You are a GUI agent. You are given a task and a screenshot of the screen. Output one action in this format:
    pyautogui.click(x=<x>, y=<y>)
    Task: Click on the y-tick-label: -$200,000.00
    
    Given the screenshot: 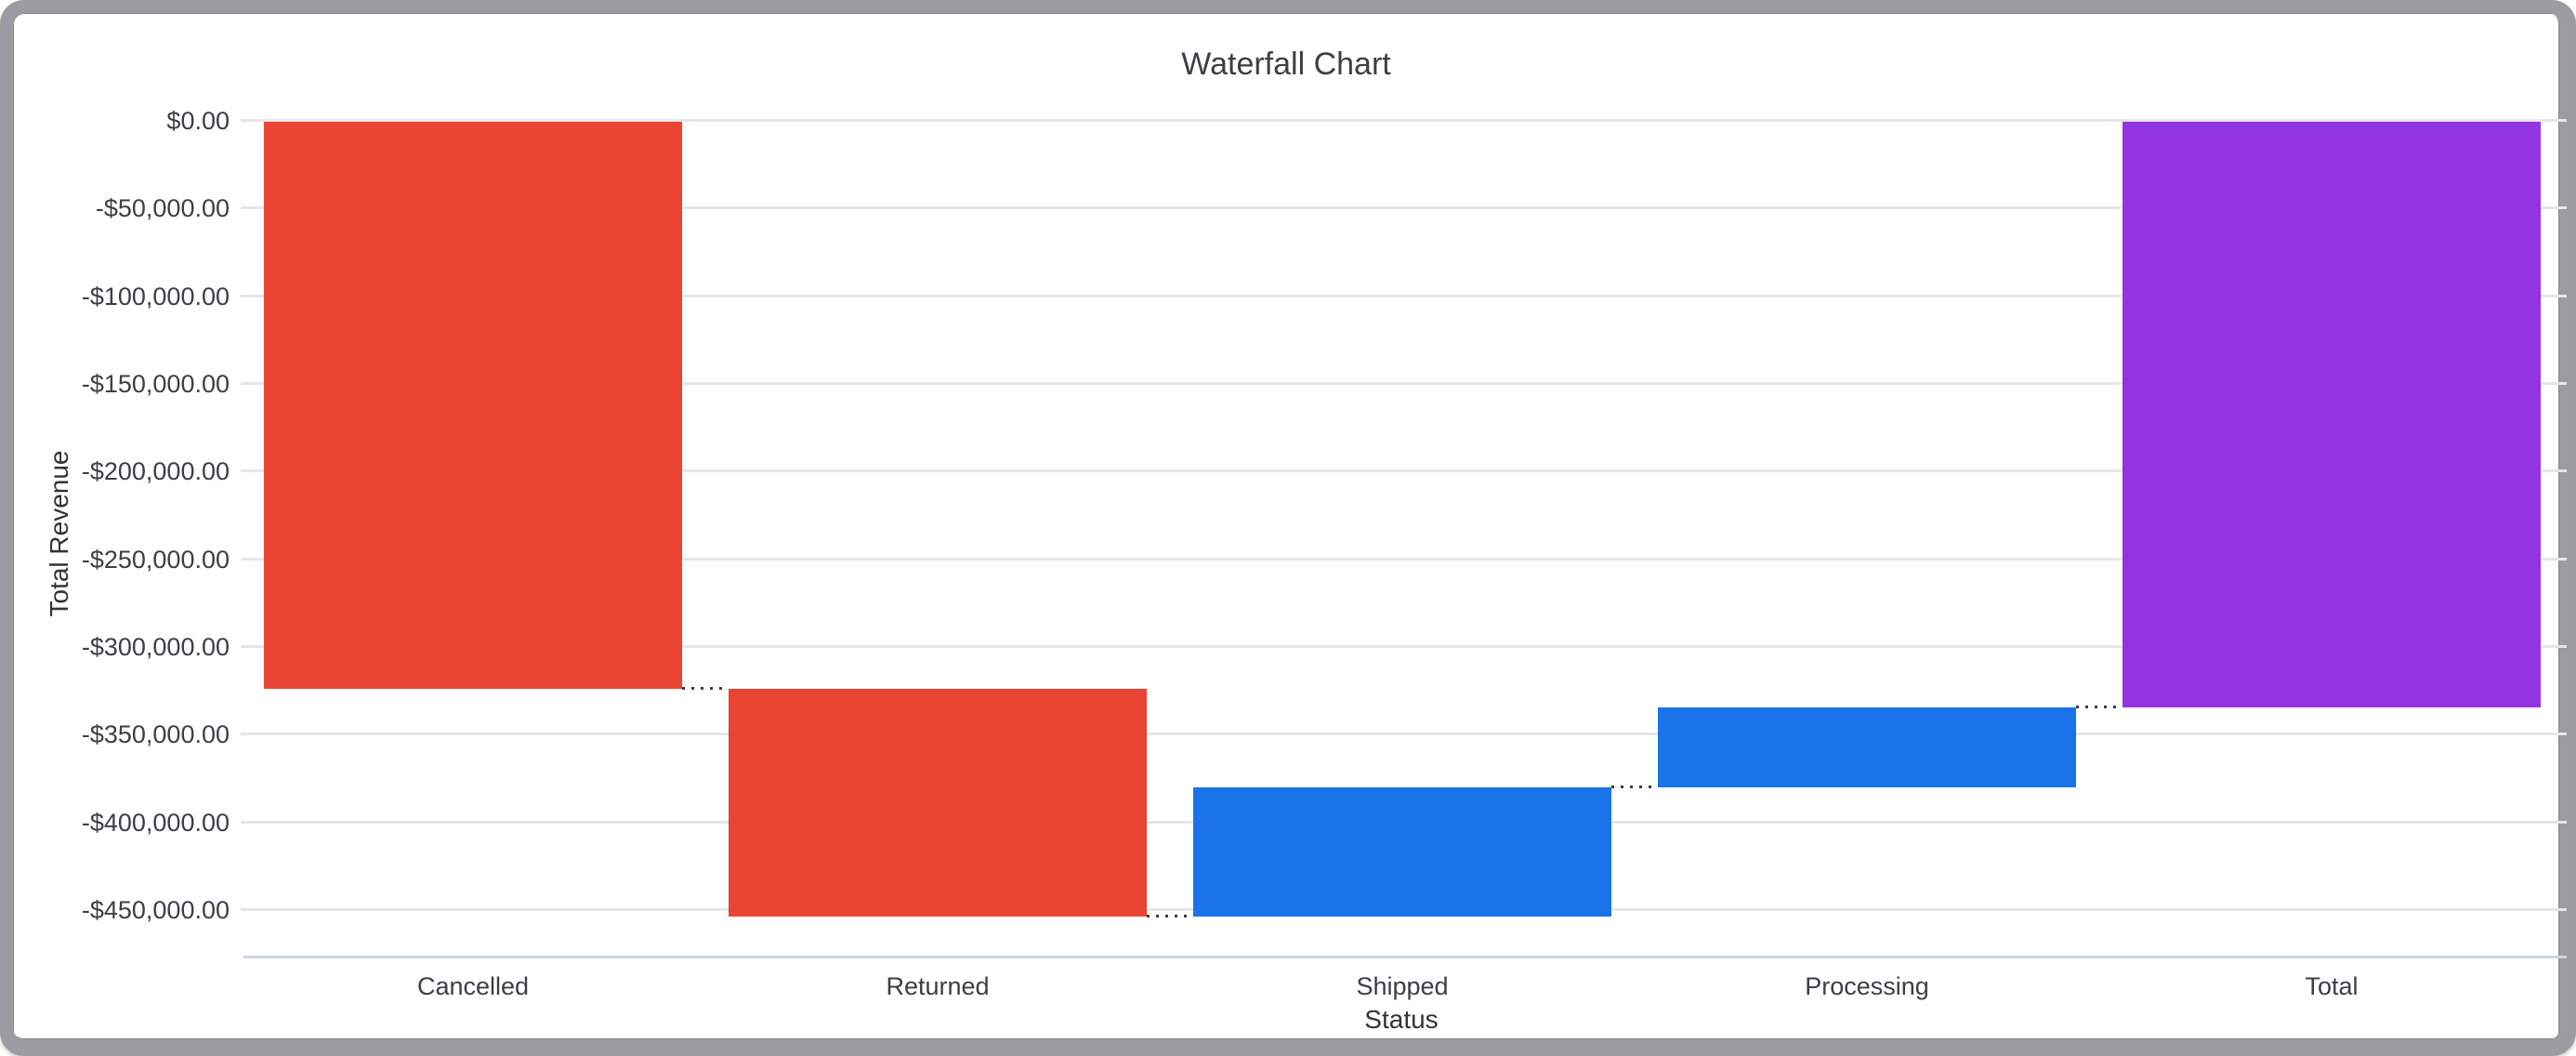 What is the action you would take?
    pyautogui.click(x=155, y=471)
    